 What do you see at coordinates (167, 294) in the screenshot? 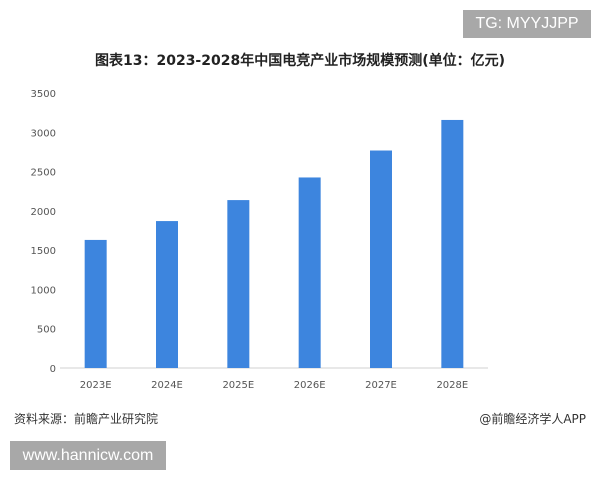
I see `bar-2024E` at bounding box center [167, 294].